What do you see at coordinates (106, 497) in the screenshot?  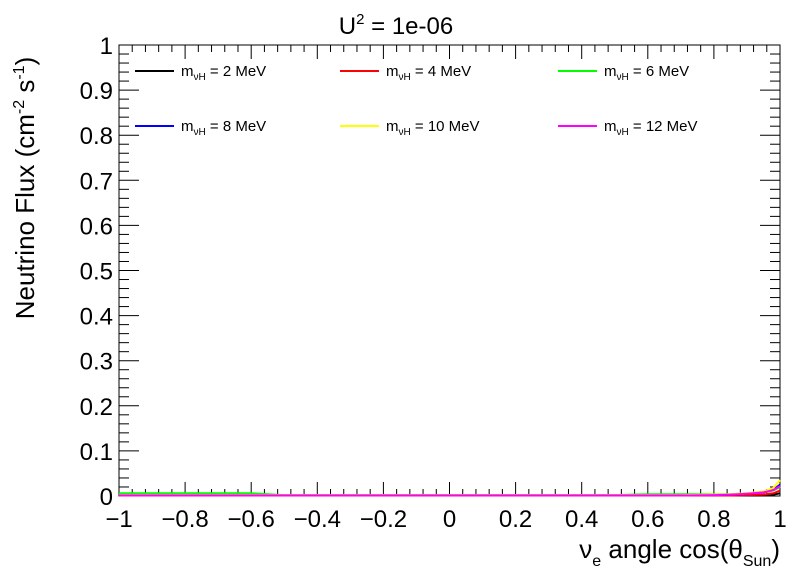 I see `y-tick-label: 0` at bounding box center [106, 497].